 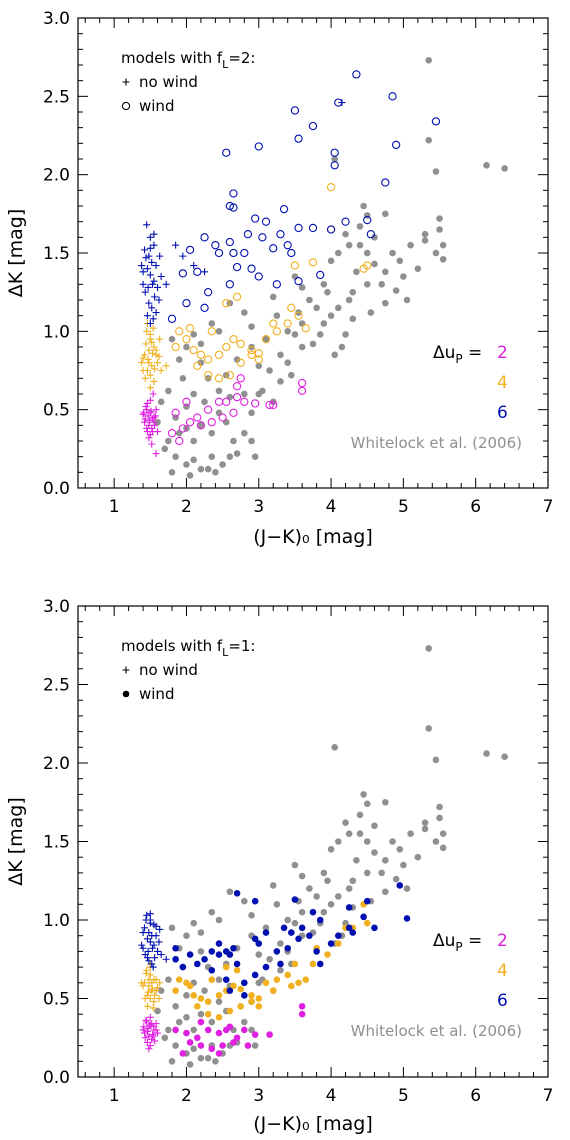 What do you see at coordinates (548, 507) in the screenshot?
I see `x-tick-label: 7` at bounding box center [548, 507].